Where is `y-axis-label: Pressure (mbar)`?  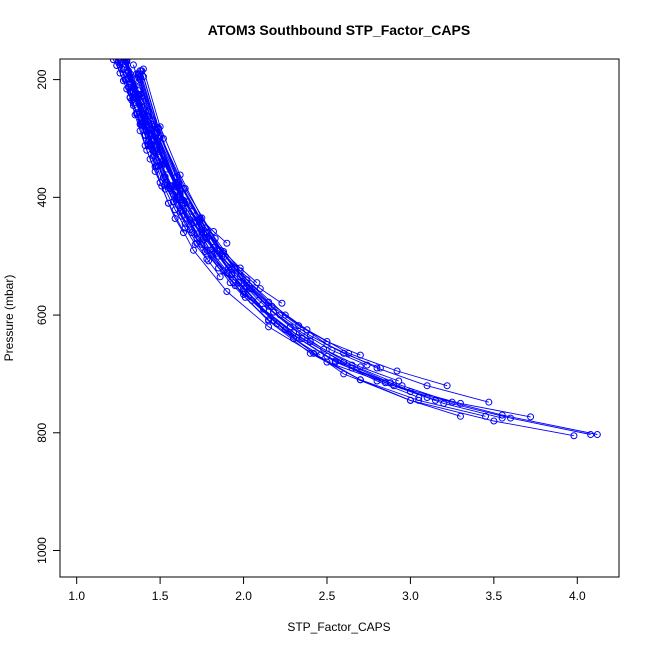
y-axis-label: Pressure (mbar) is located at coordinates (9, 318).